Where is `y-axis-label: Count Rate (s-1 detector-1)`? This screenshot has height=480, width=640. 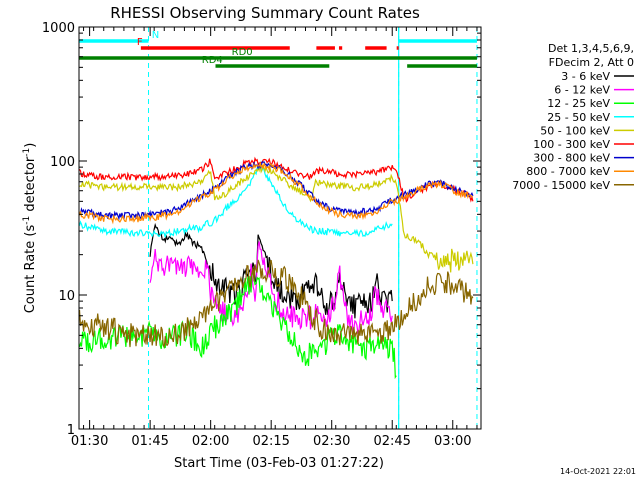
y-axis-label: Count Rate (s-1 detector-1) is located at coordinates (30, 228).